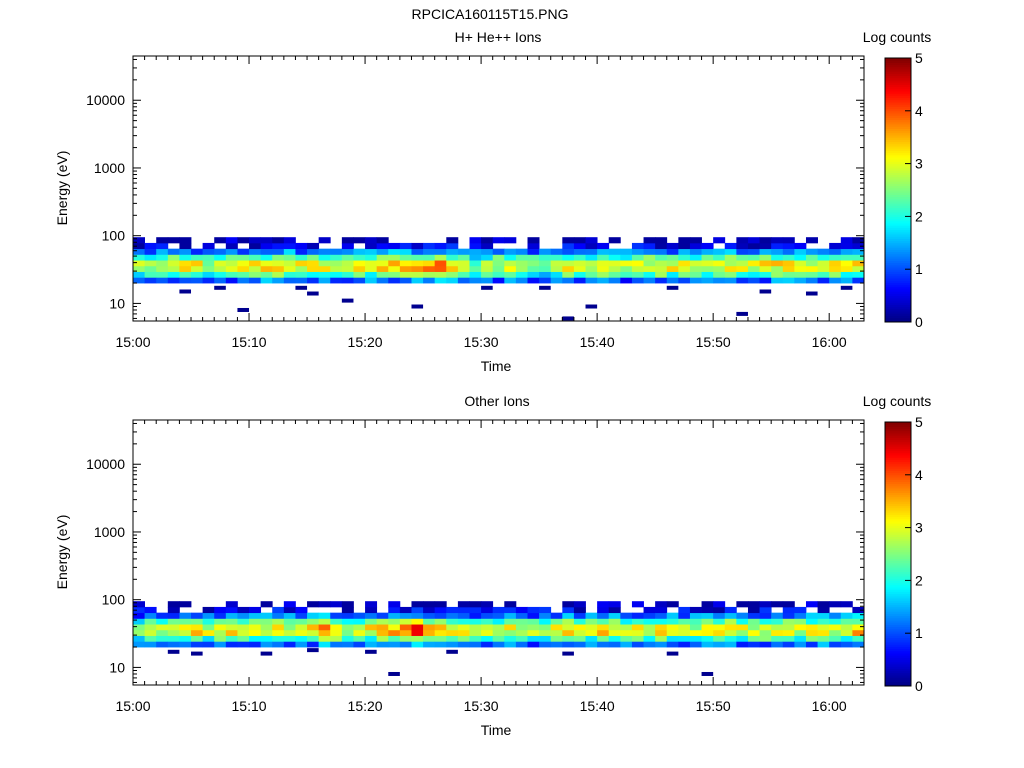 Image resolution: width=1024 pixels, height=768 pixels. Describe the element at coordinates (597, 342) in the screenshot. I see `x-tick-label: 15:40` at that location.